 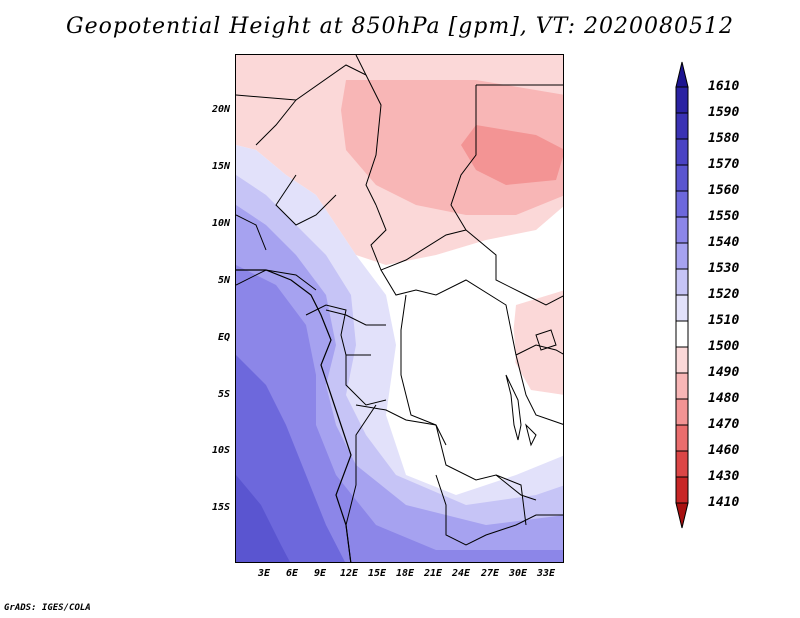 I want to click on colorbar-label: 1560, so click(x=724, y=190).